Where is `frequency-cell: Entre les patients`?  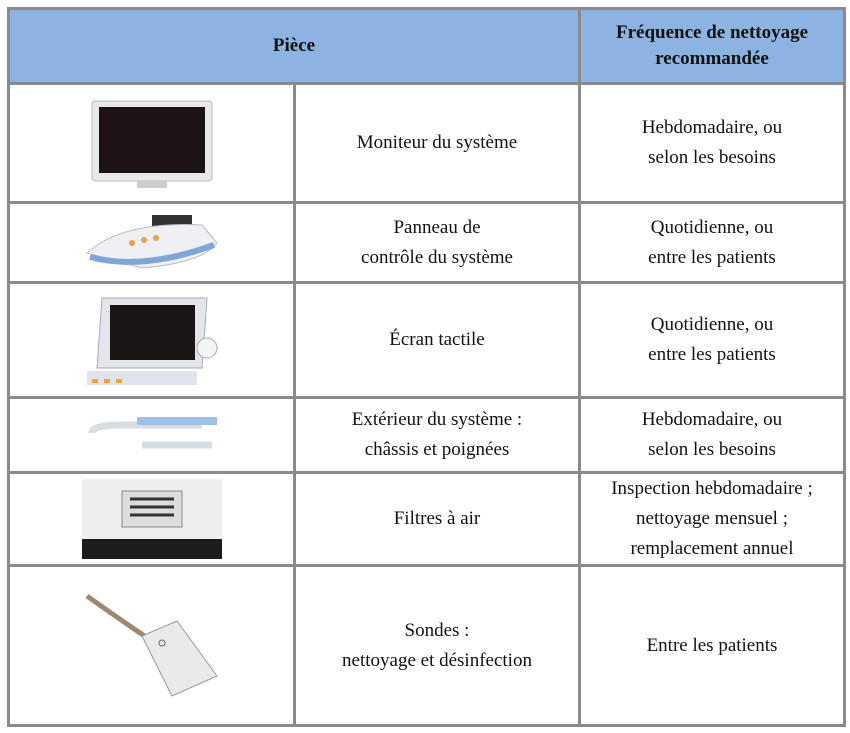 frequency-cell: Entre les patients is located at coordinates (712, 645).